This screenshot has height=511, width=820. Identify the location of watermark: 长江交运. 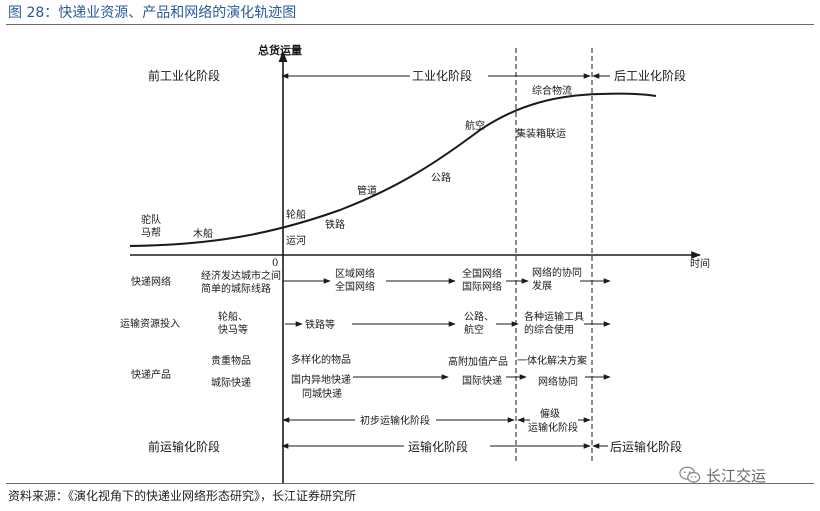
(723, 475).